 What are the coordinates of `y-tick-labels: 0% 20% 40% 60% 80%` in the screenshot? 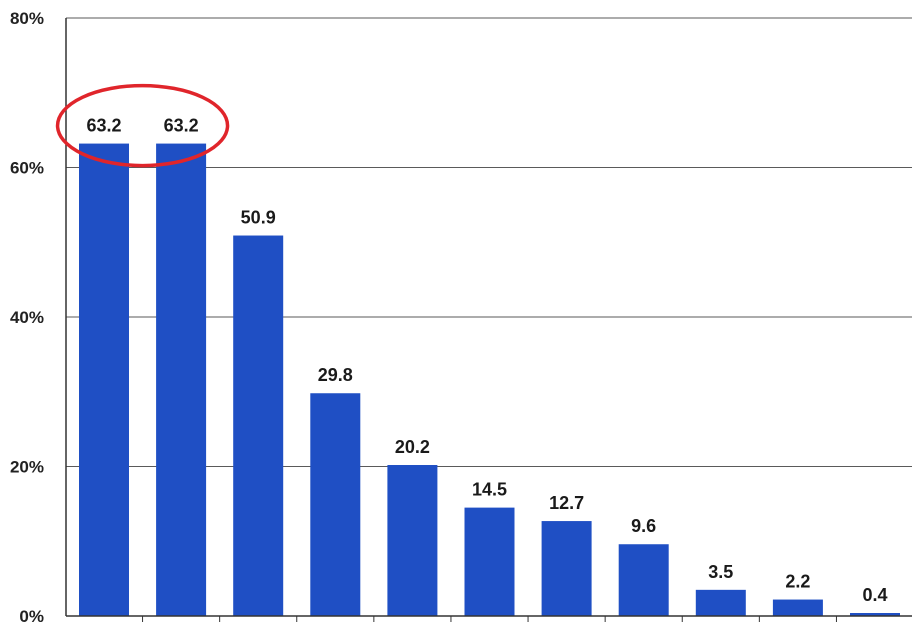 It's located at (27, 317).